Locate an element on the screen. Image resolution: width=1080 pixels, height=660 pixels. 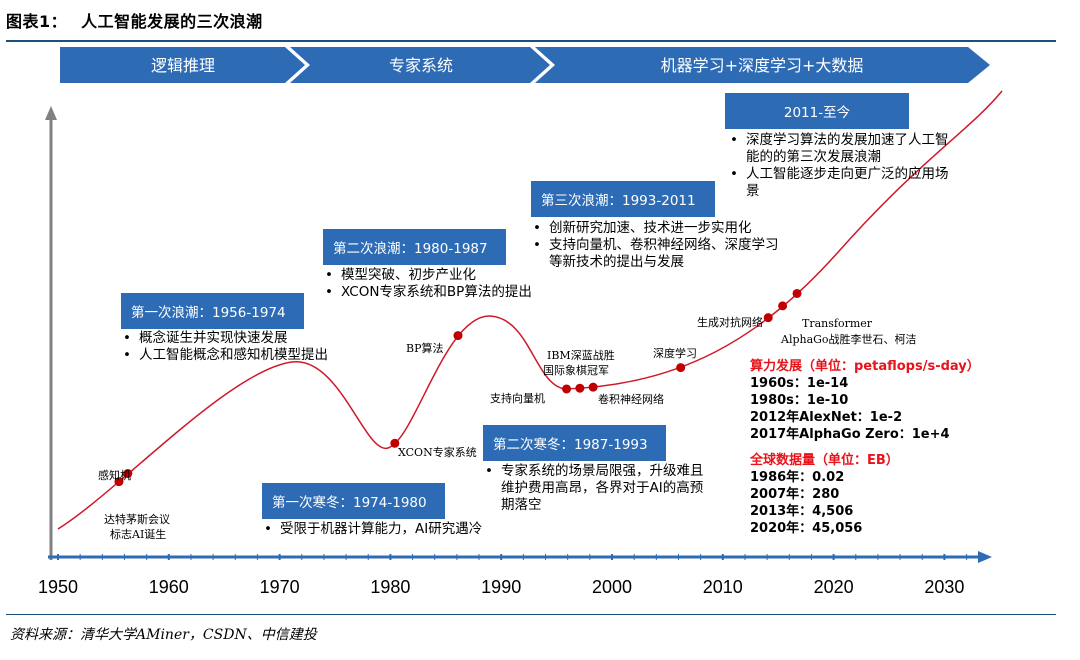
top-rule is located at coordinates (531, 41).